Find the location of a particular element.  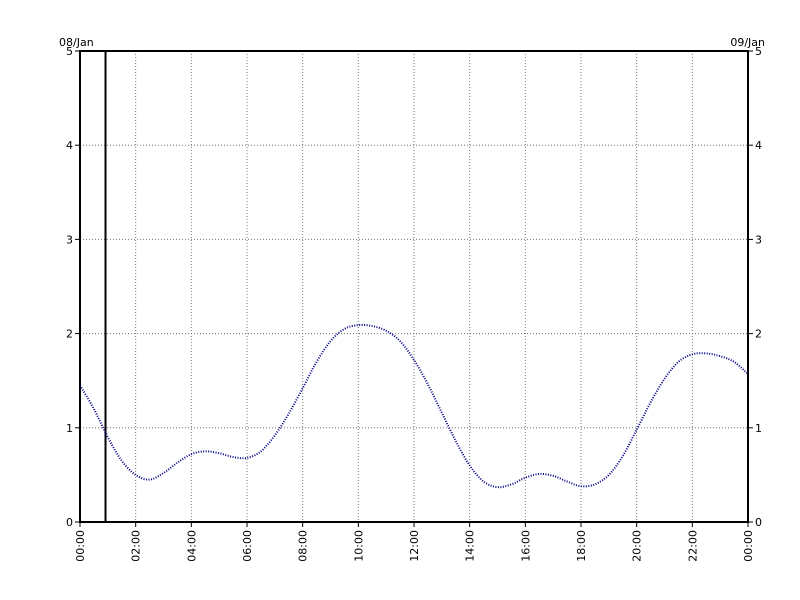

y-tick-label-right: 5 is located at coordinates (758, 51).